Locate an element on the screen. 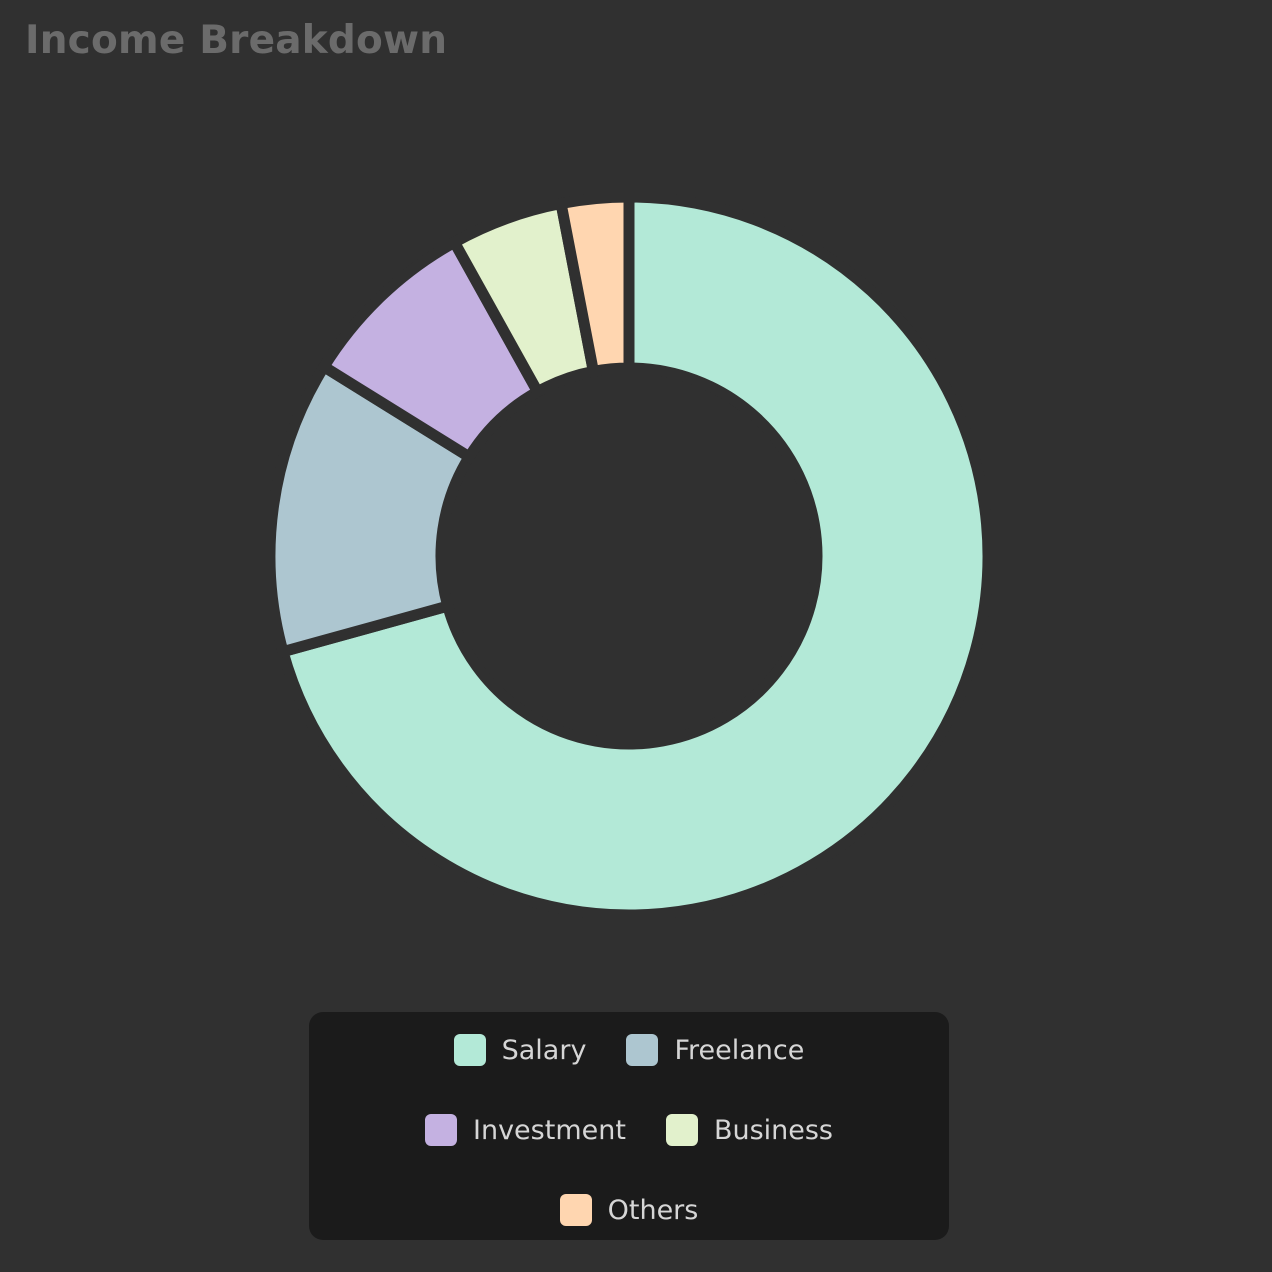 This screenshot has height=1272, width=1272. legend-item-investment: Investment is located at coordinates (525, 1130).